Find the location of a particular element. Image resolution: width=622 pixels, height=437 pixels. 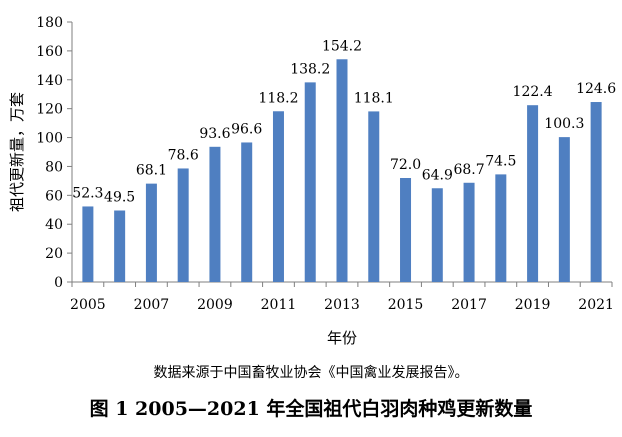

data-label-2013: 154.2 is located at coordinates (342, 46).